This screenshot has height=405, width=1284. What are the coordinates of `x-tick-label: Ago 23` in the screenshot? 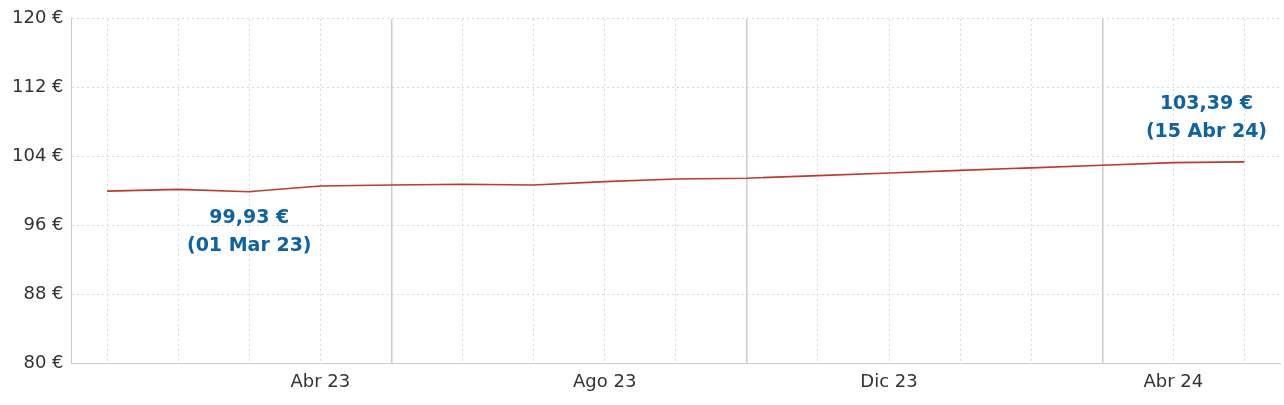 It's located at (604, 380).